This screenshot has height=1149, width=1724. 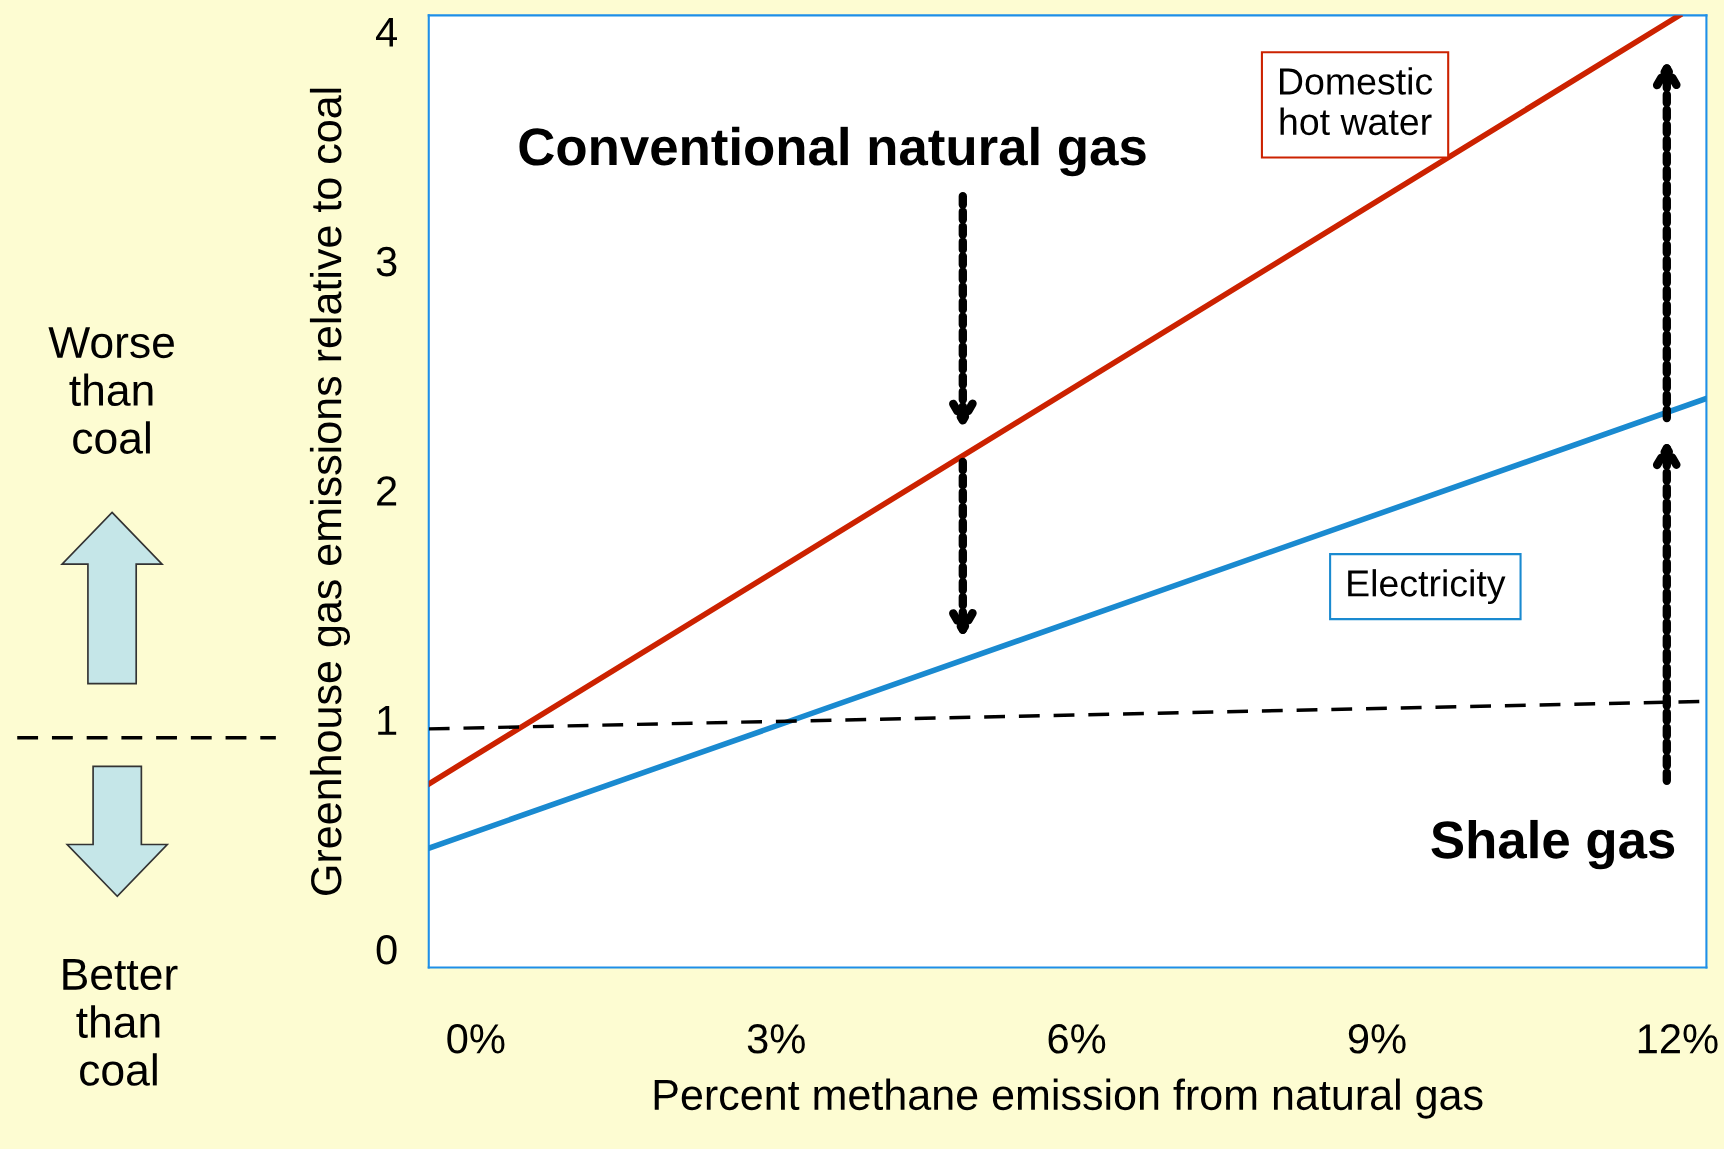 What do you see at coordinates (832, 151) in the screenshot?
I see `annotation: Conventional natural gas` at bounding box center [832, 151].